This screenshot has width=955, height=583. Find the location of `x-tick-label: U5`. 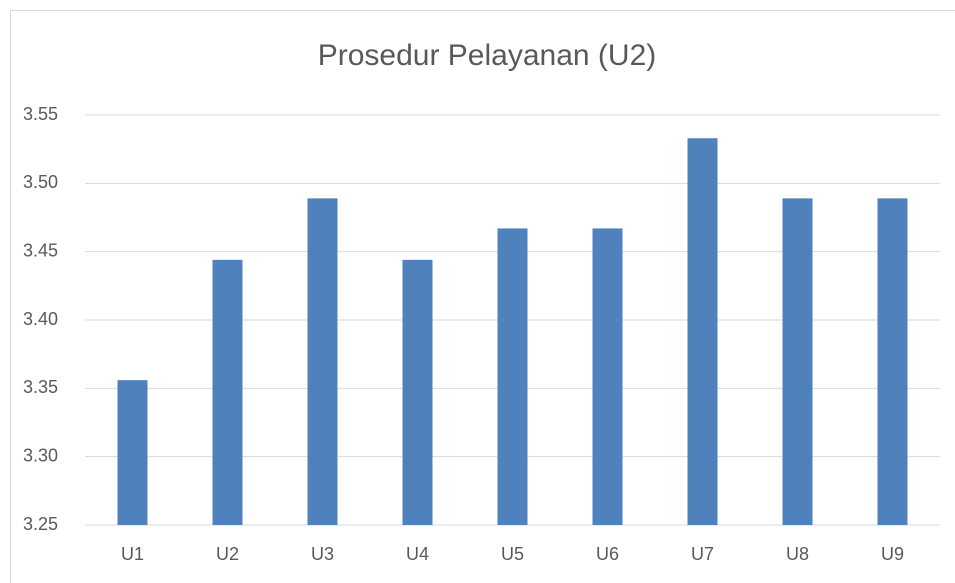

x-tick-label: U5 is located at coordinates (512, 554).